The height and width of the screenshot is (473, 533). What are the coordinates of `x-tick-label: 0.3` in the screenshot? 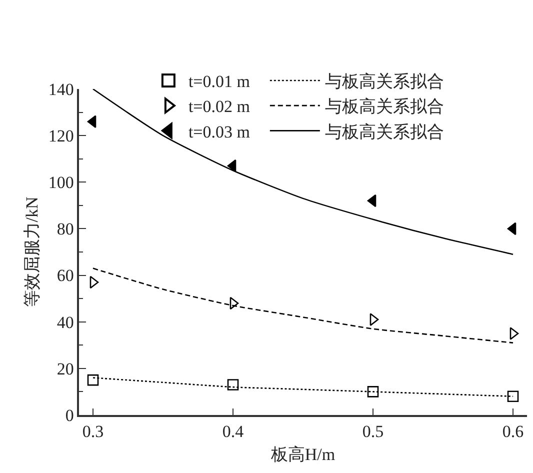 It's located at (93, 432).